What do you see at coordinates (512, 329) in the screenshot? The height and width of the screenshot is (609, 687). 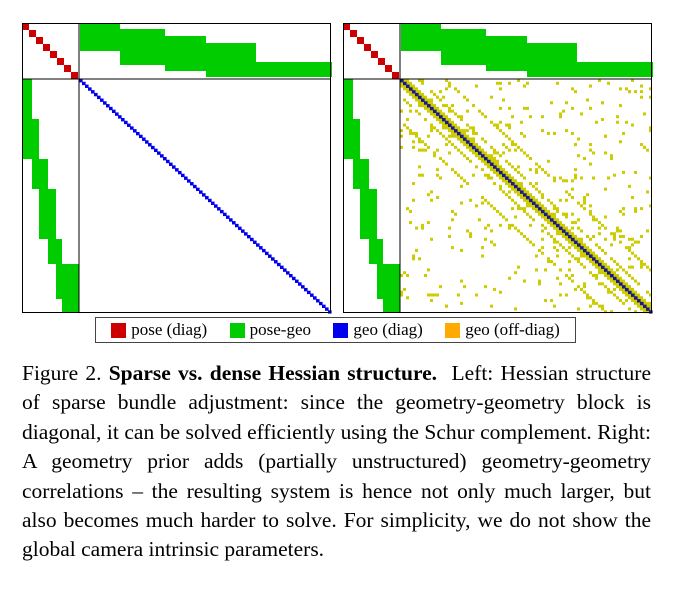 I see `legend-label-geo-offdiag: geo (off-diag)` at bounding box center [512, 329].